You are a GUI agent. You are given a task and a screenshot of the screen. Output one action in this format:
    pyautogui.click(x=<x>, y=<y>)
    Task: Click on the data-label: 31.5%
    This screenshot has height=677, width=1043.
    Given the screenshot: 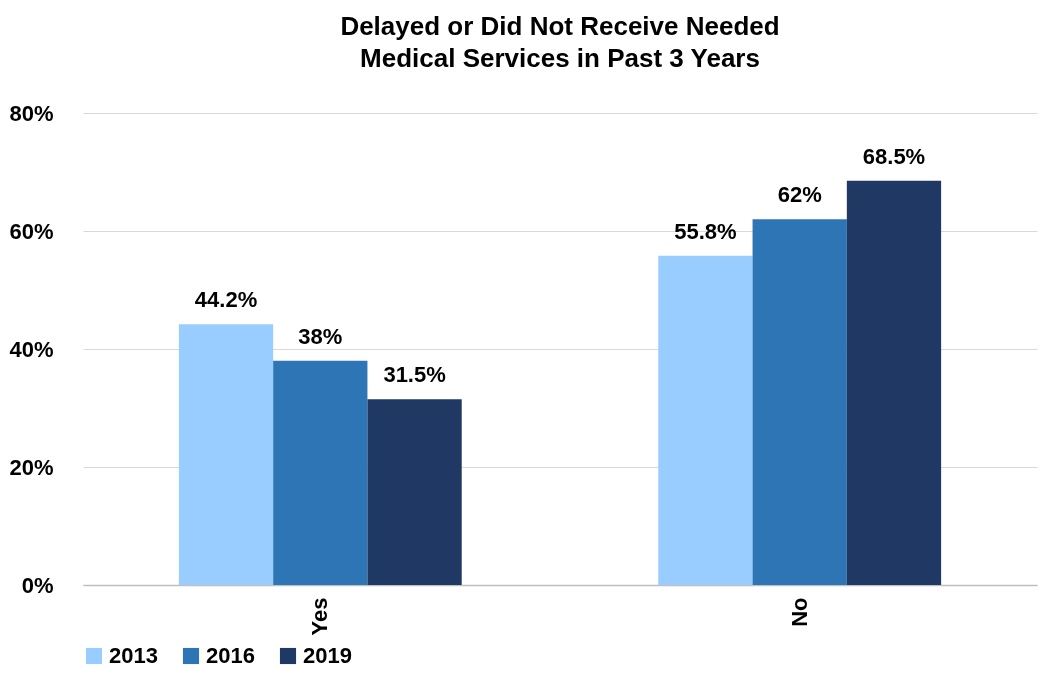 What is the action you would take?
    pyautogui.click(x=414, y=375)
    